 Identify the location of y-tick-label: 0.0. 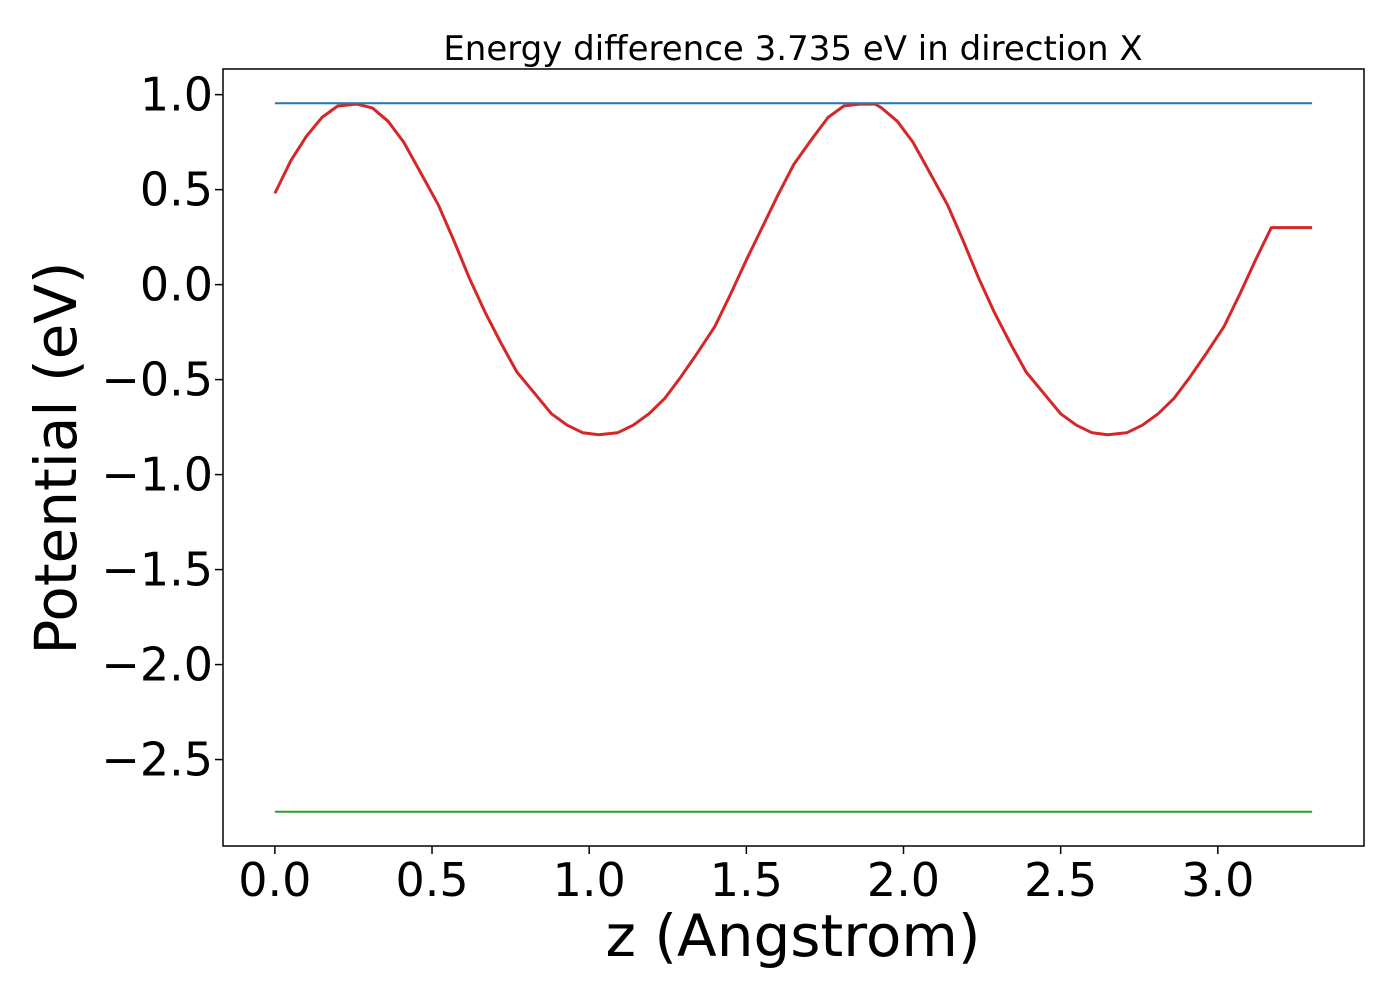
(176, 285).